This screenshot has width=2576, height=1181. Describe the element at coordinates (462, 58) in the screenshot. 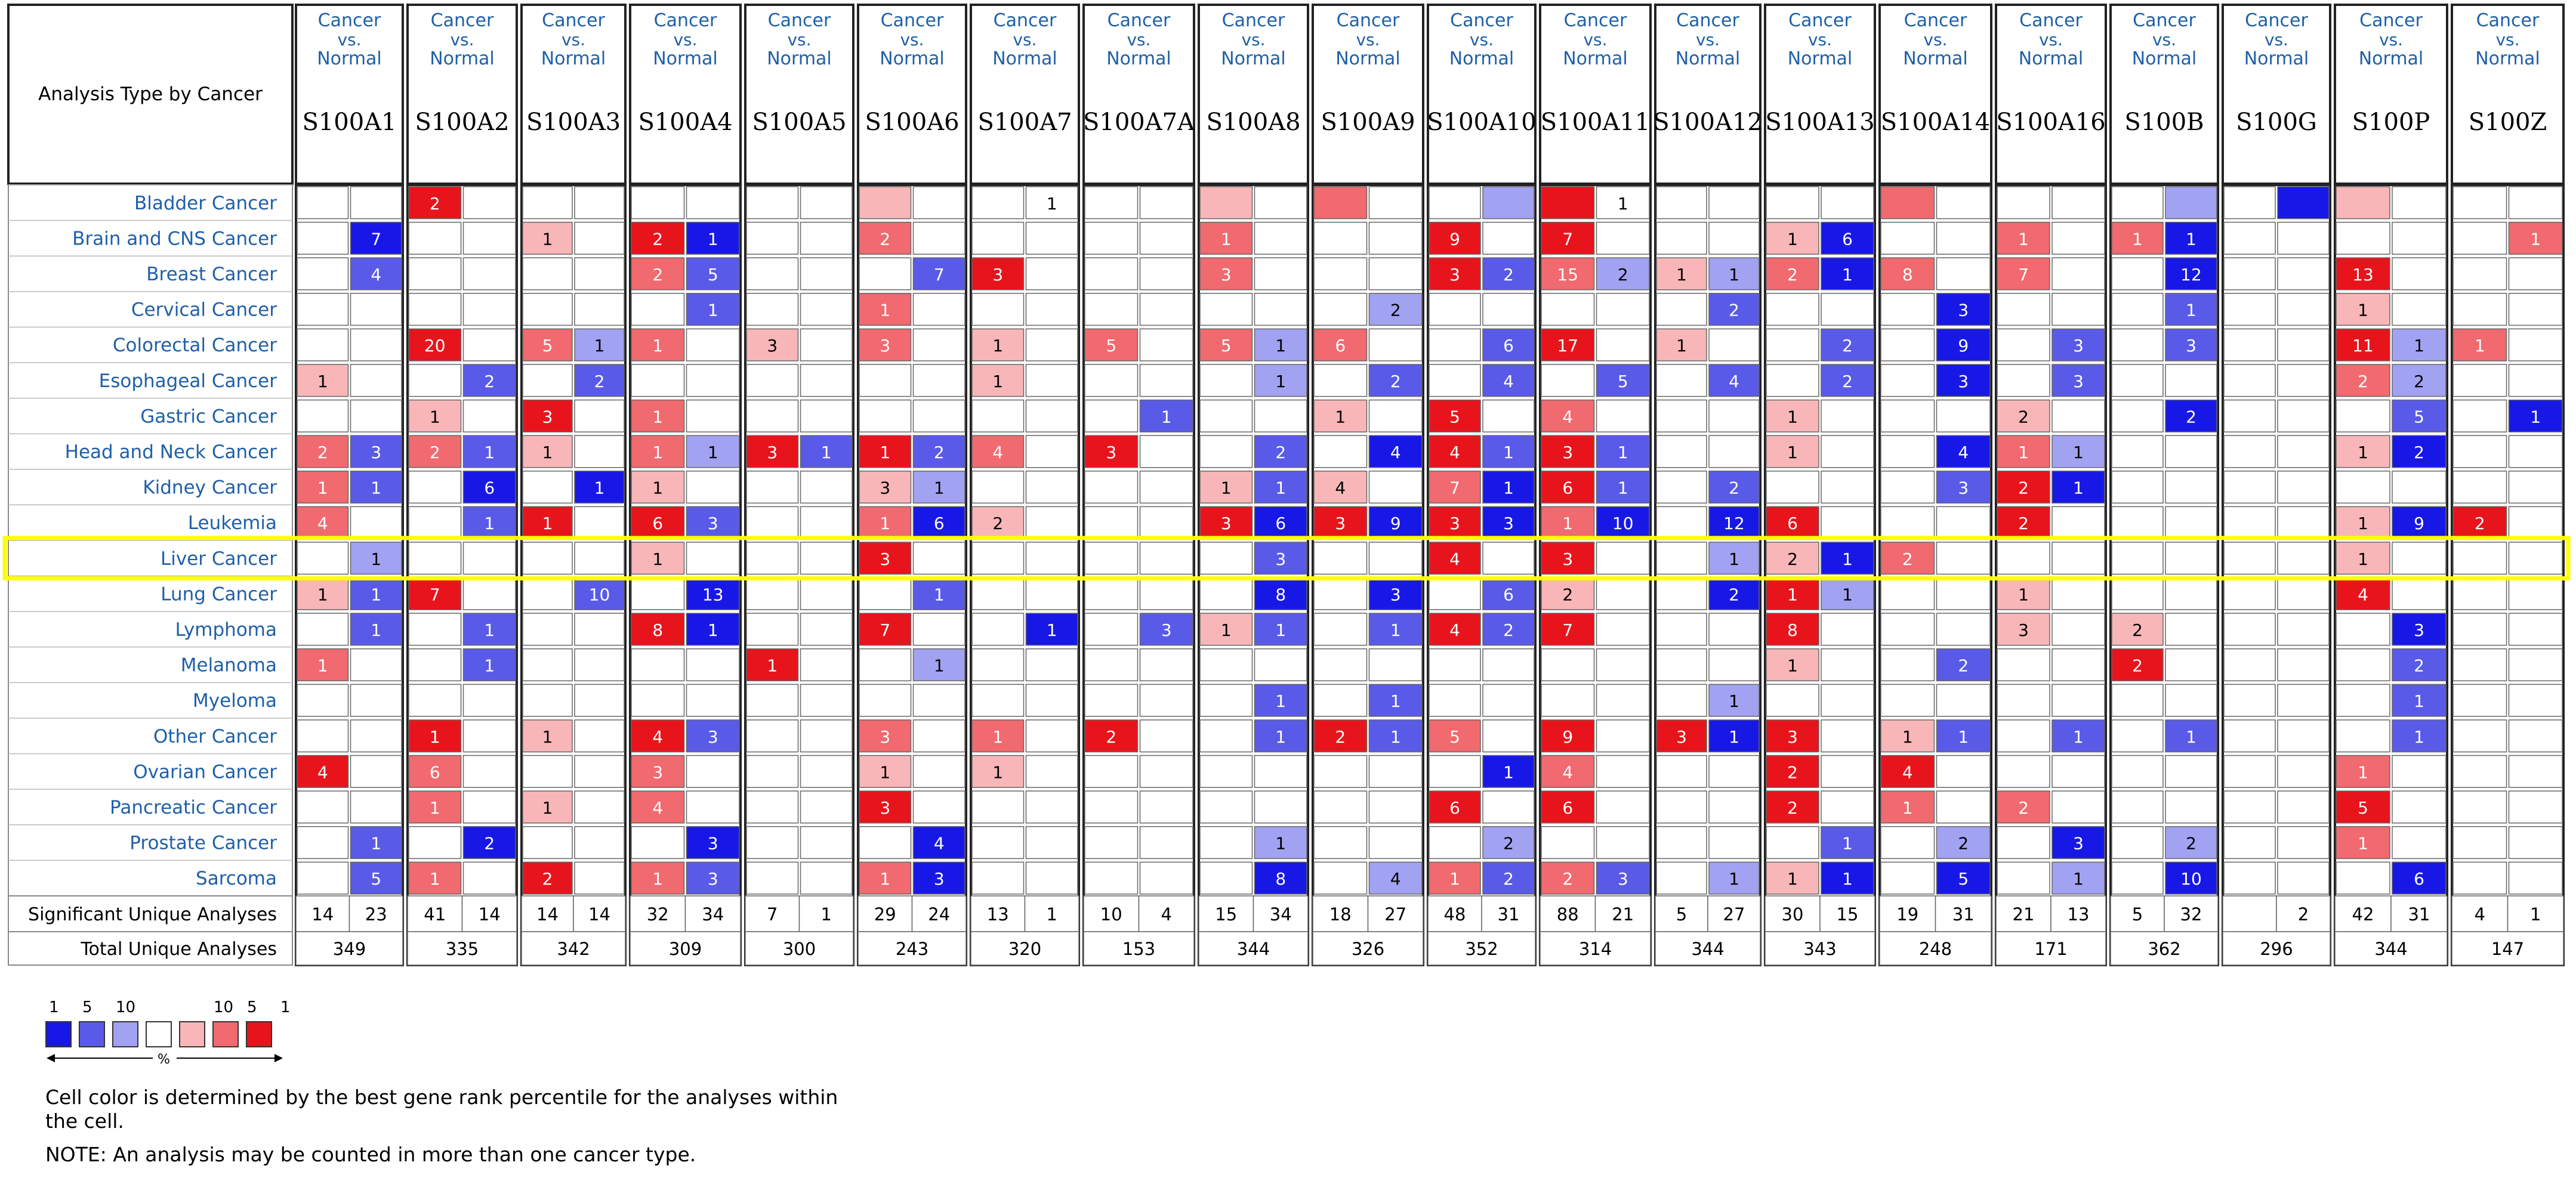

I see `column-header-normal: Normal` at that location.